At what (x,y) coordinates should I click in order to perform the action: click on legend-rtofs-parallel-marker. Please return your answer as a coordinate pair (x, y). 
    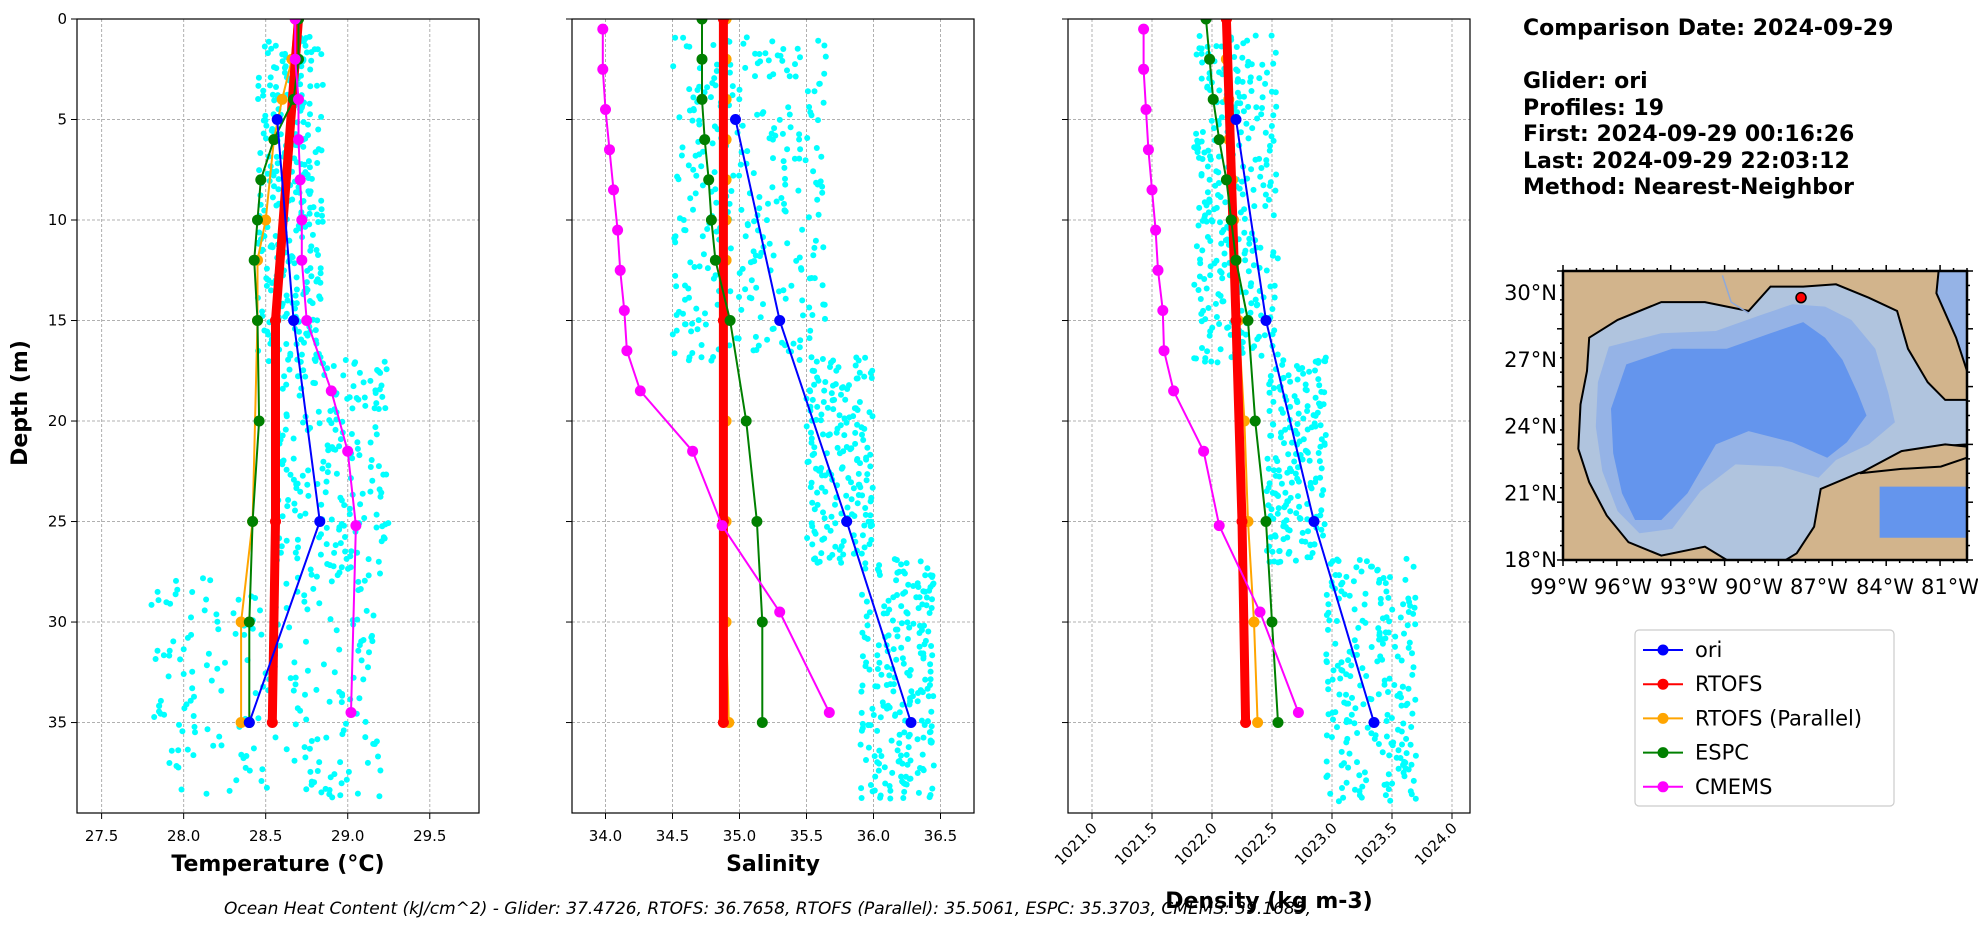
    Looking at the image, I should click on (1663, 718).